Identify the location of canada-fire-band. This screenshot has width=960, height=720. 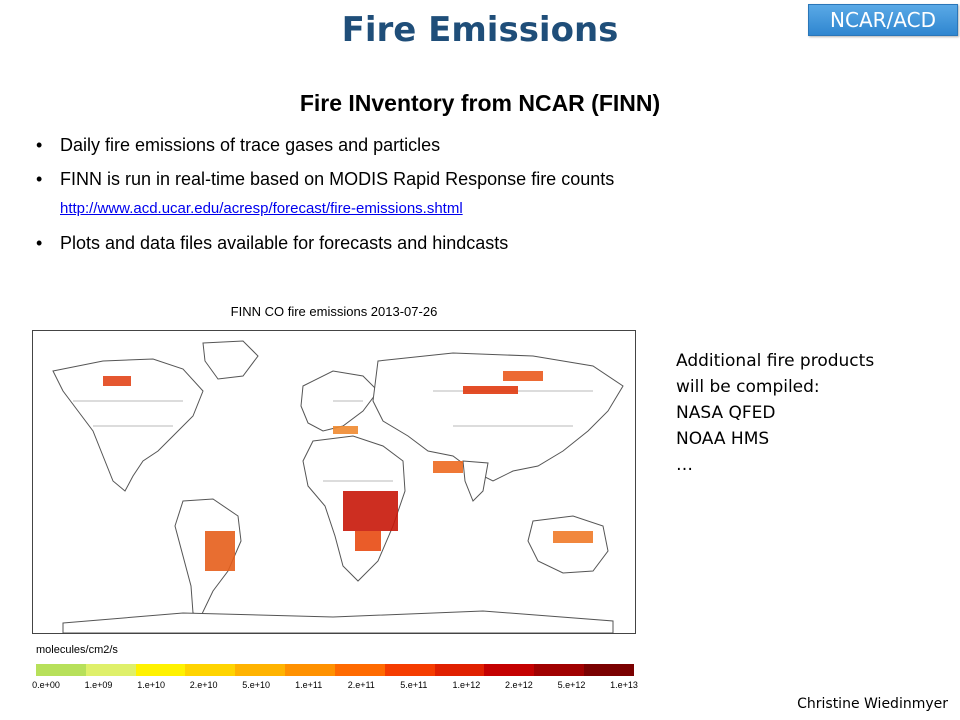
(117, 381).